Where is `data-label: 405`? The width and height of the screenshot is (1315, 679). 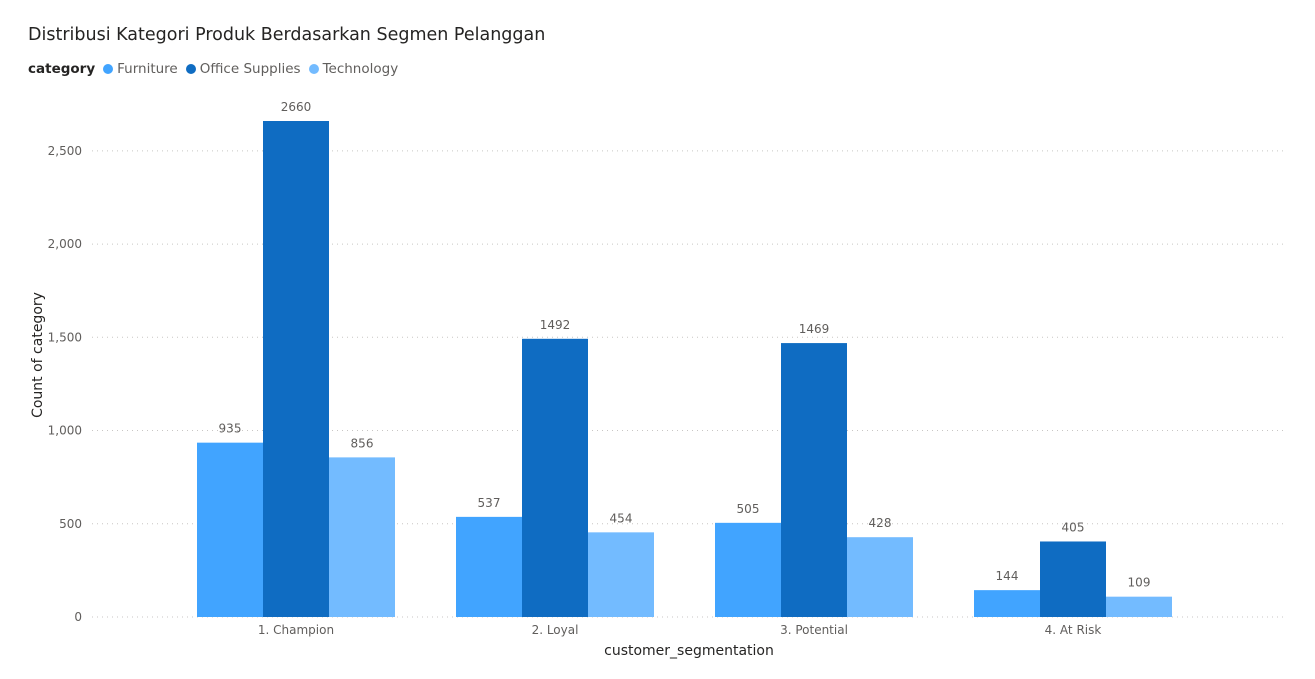
data-label: 405 is located at coordinates (1073, 527).